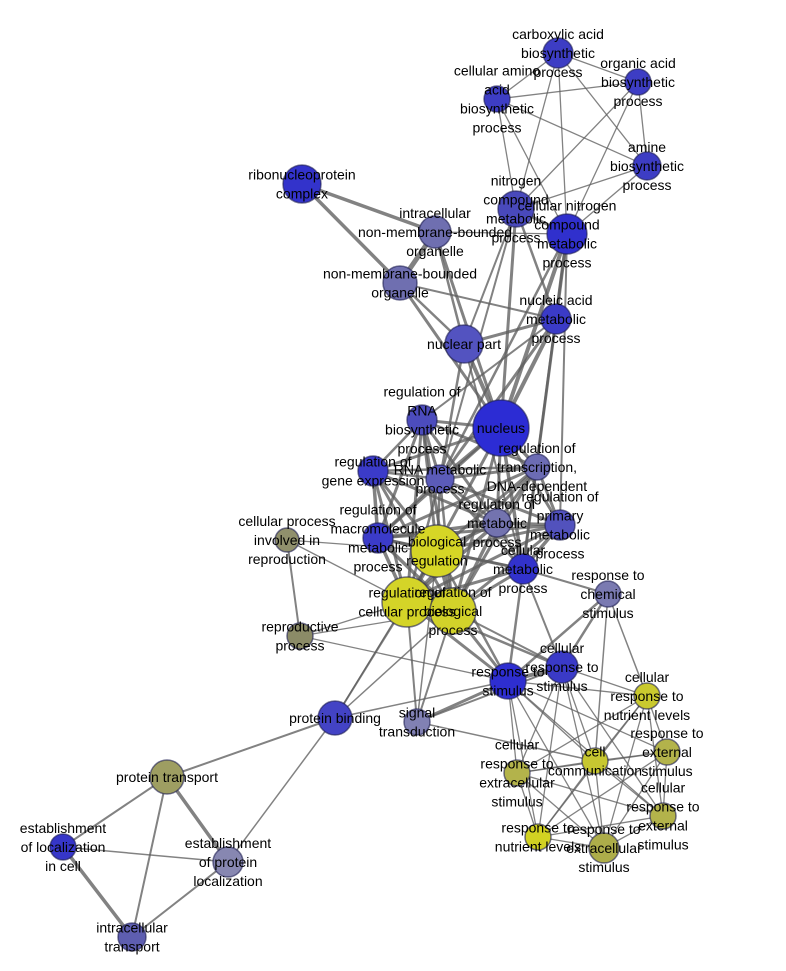 This screenshot has height=971, width=786. I want to click on edge-establishment-of-localization-in-cell--establishment-of-protein-localization, so click(145, 854).